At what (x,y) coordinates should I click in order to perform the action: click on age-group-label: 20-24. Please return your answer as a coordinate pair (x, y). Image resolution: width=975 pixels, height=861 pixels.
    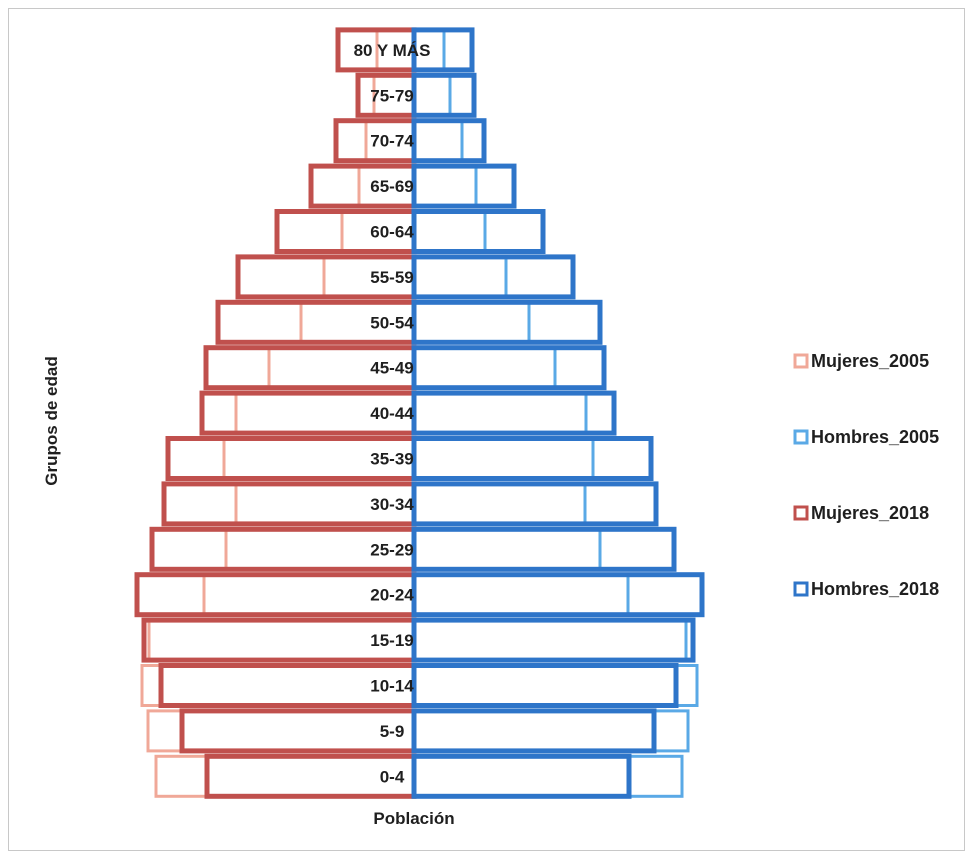
    Looking at the image, I should click on (392, 595).